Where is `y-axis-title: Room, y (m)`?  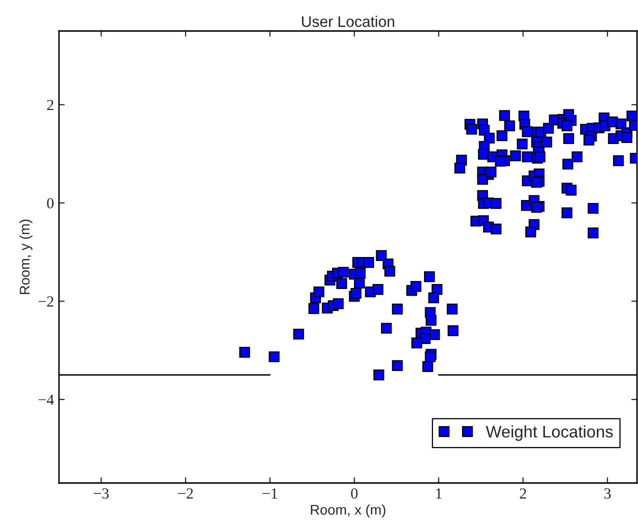
y-axis-title: Room, y (m) is located at coordinates (25, 257).